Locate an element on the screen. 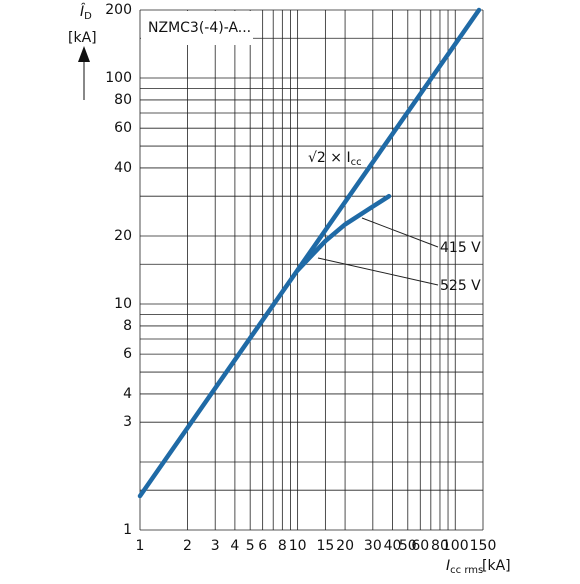  y-axis-label-sub: D is located at coordinates (88, 16).